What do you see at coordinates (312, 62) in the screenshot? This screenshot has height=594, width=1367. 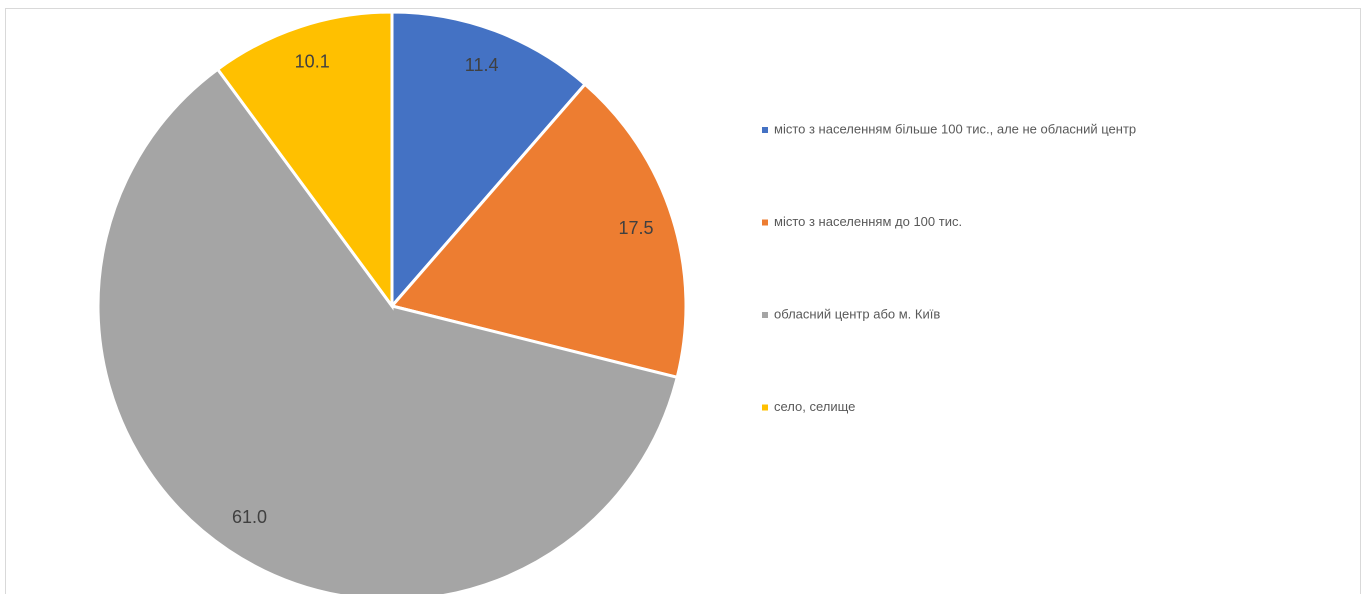 I see `data-label: 10.1` at bounding box center [312, 62].